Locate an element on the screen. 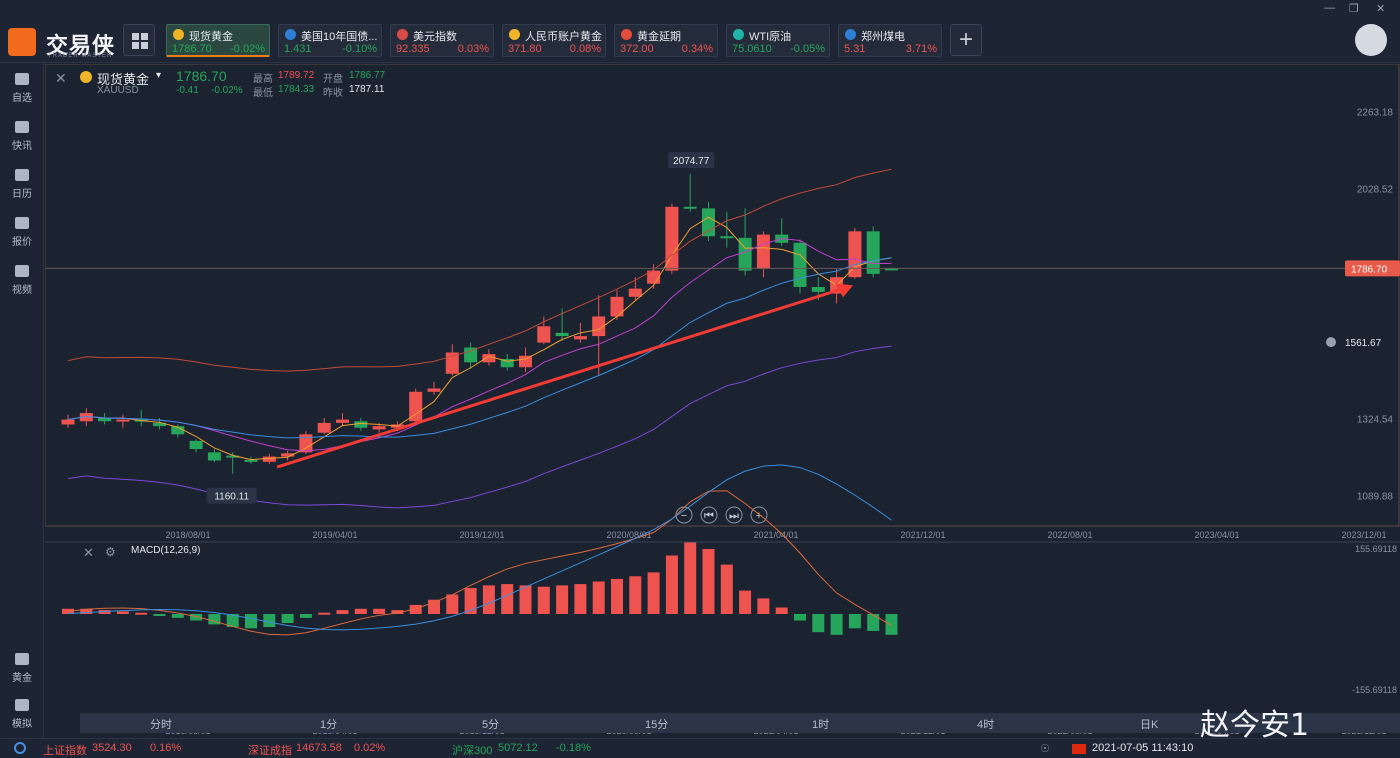  sh-index-label: 上证指数 is located at coordinates (65, 751).